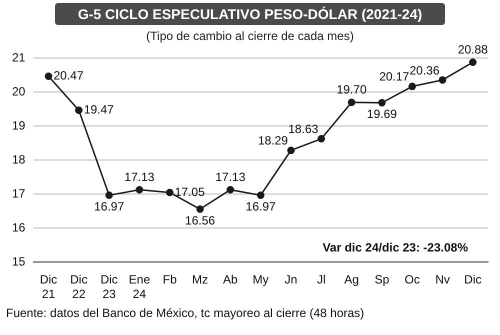 This screenshot has width=500, height=335. What do you see at coordinates (442, 279) in the screenshot?
I see `x-tick-label: Nv` at bounding box center [442, 279].